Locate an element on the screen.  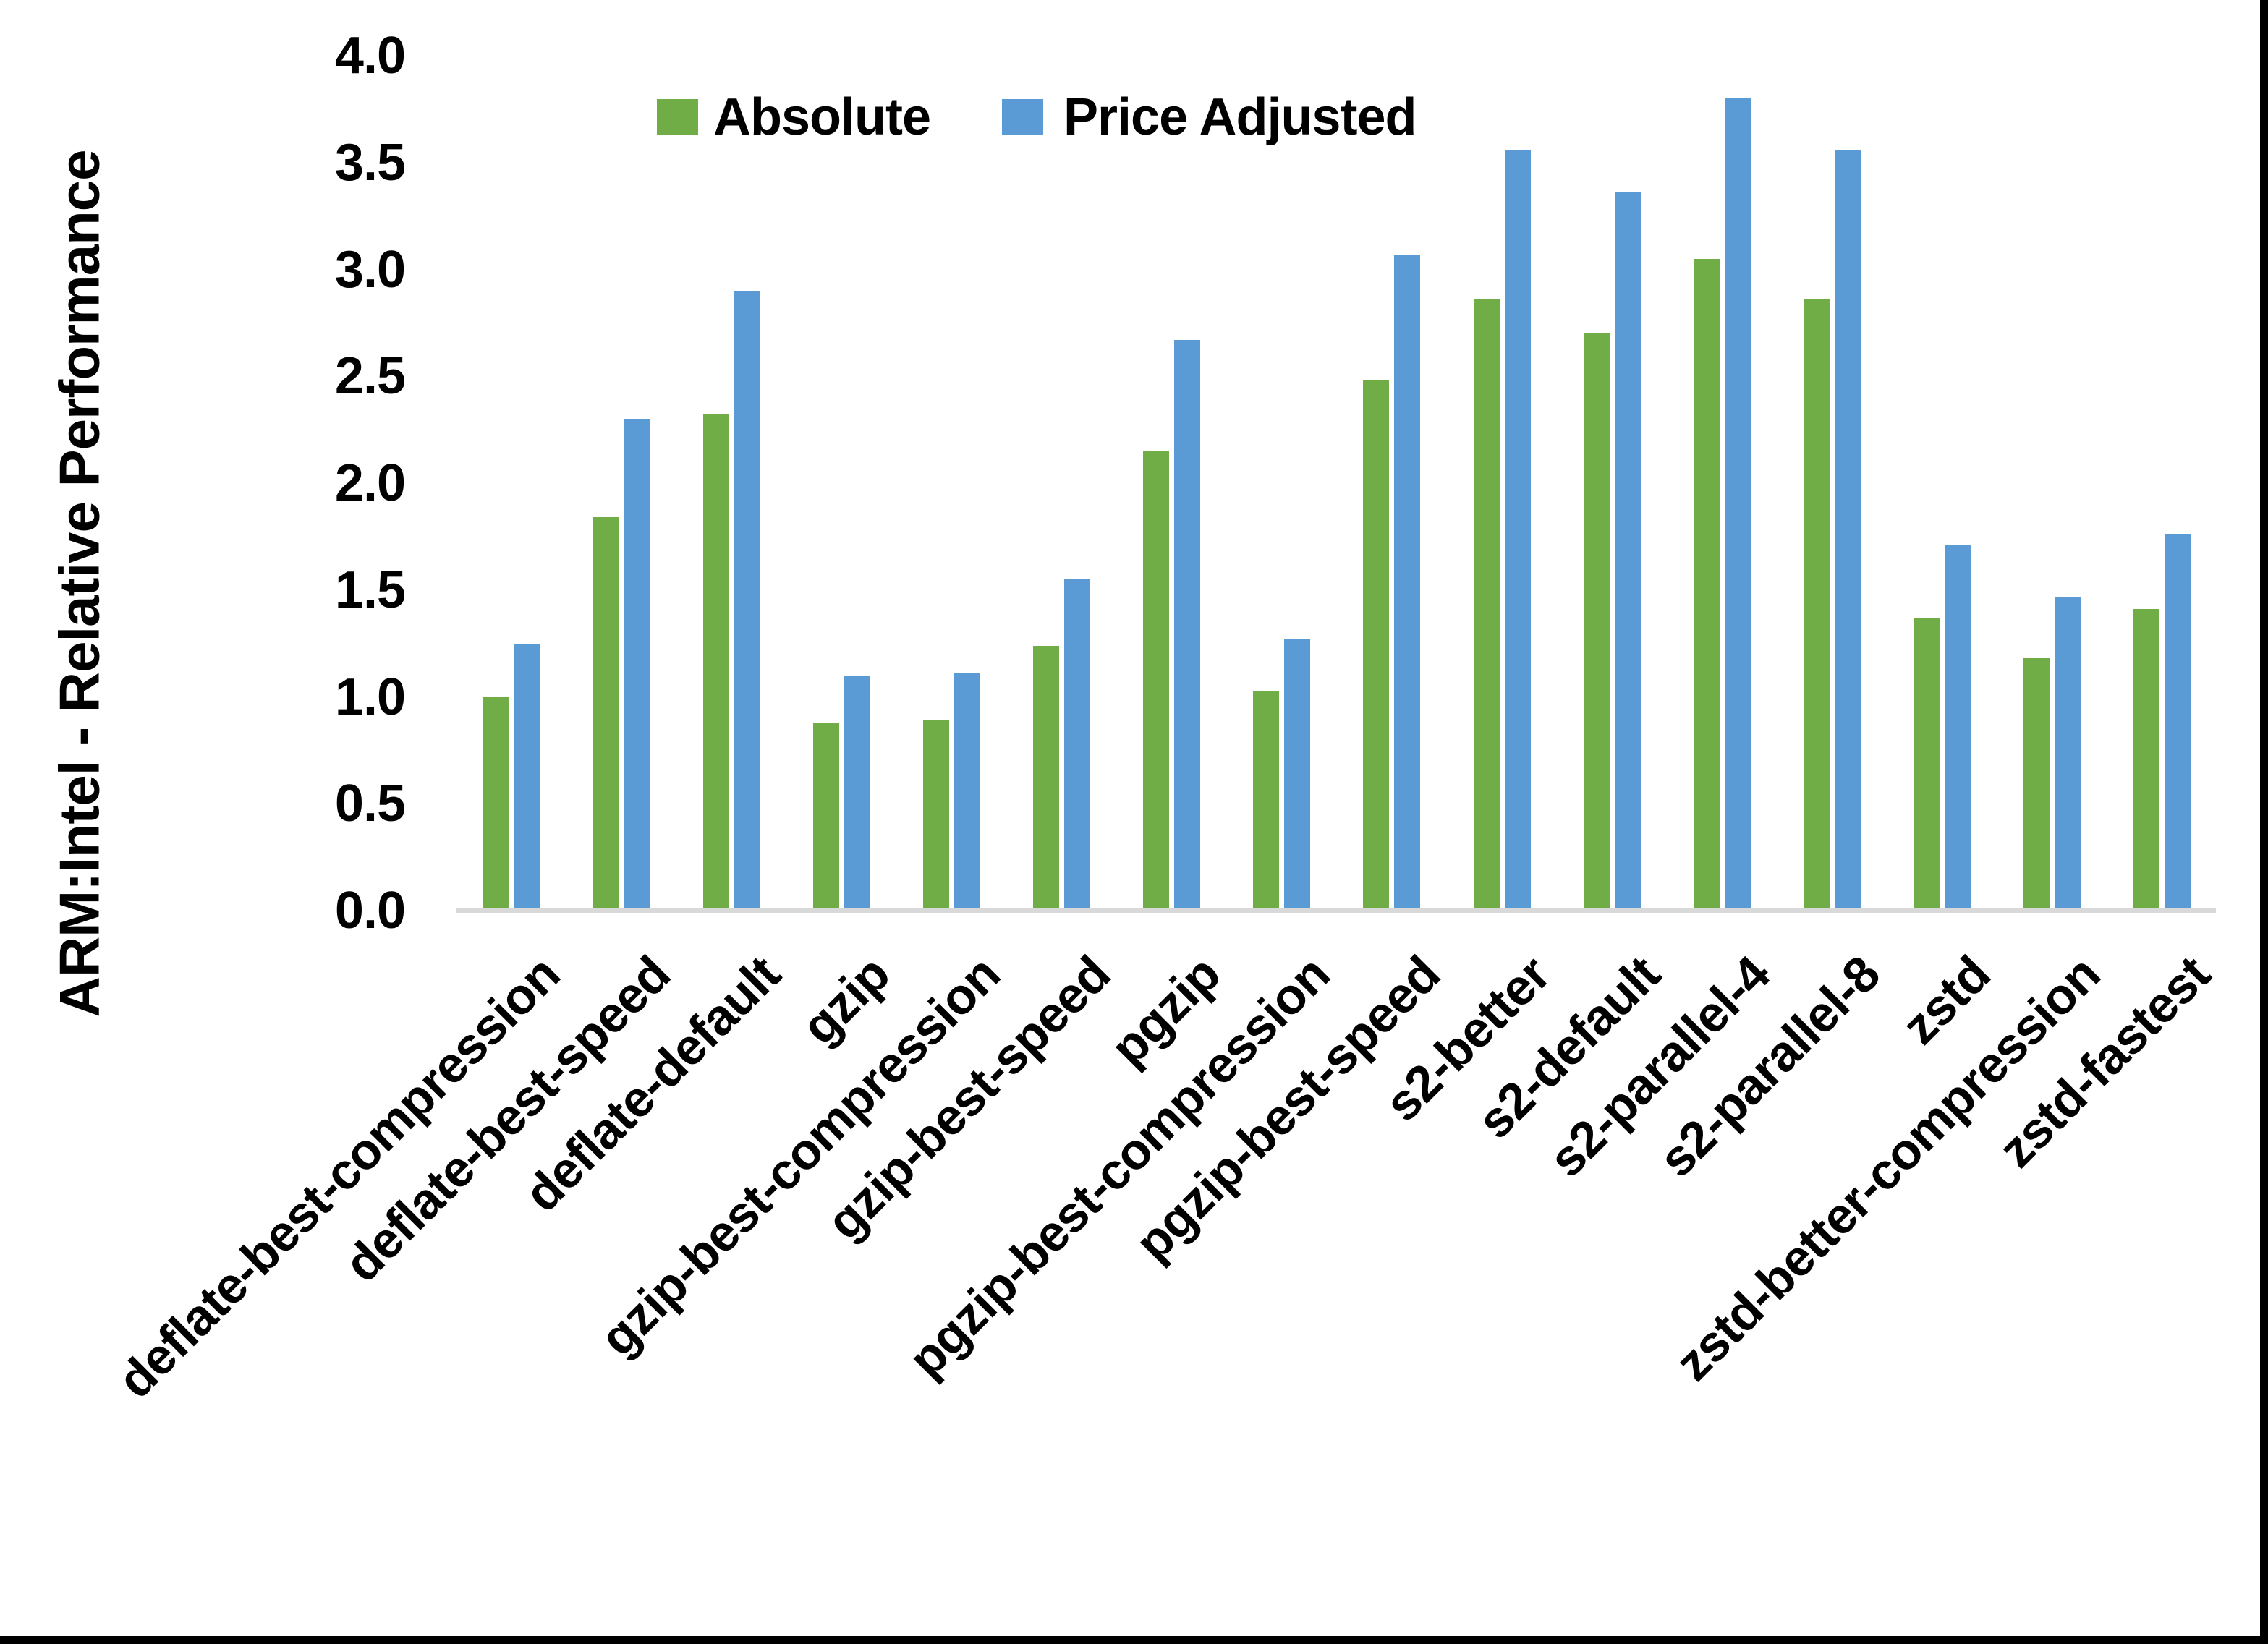
y-tick-label: 2.0 is located at coordinates (370, 483).